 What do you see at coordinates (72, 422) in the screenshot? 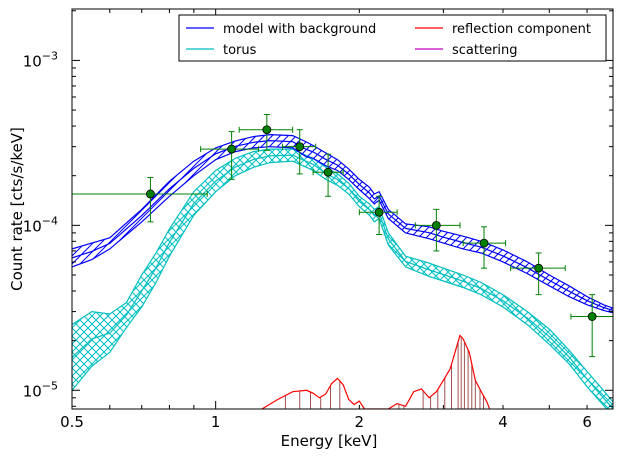
I see `x-tick-label: 0.5` at bounding box center [72, 422].